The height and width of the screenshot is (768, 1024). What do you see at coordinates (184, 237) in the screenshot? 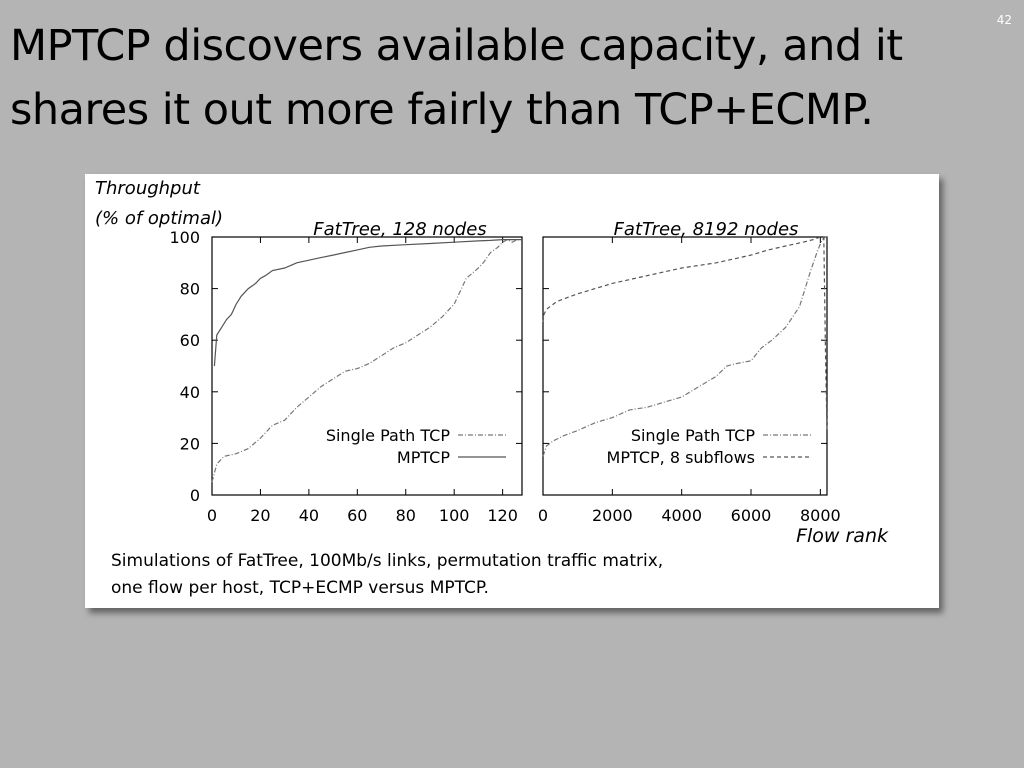
I see `y-tick-label: 100` at bounding box center [184, 237].